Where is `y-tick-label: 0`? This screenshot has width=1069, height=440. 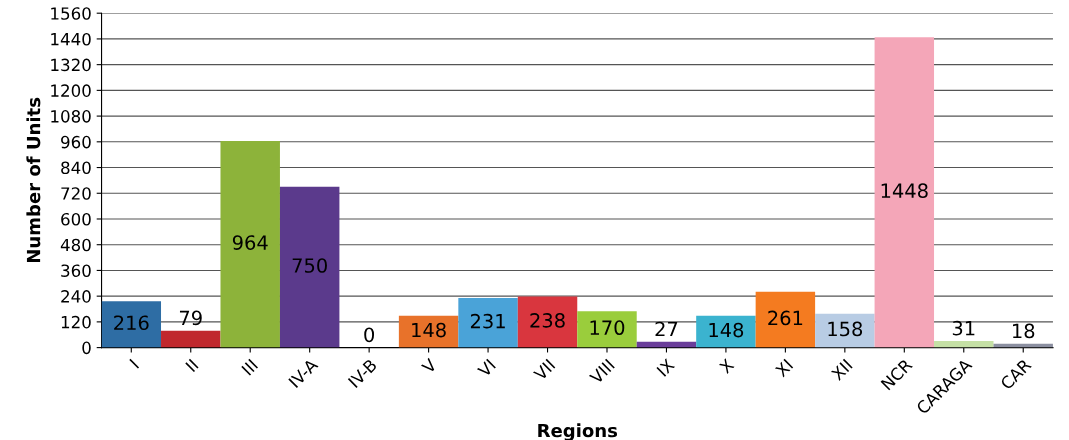 y-tick-label: 0 is located at coordinates (86, 348).